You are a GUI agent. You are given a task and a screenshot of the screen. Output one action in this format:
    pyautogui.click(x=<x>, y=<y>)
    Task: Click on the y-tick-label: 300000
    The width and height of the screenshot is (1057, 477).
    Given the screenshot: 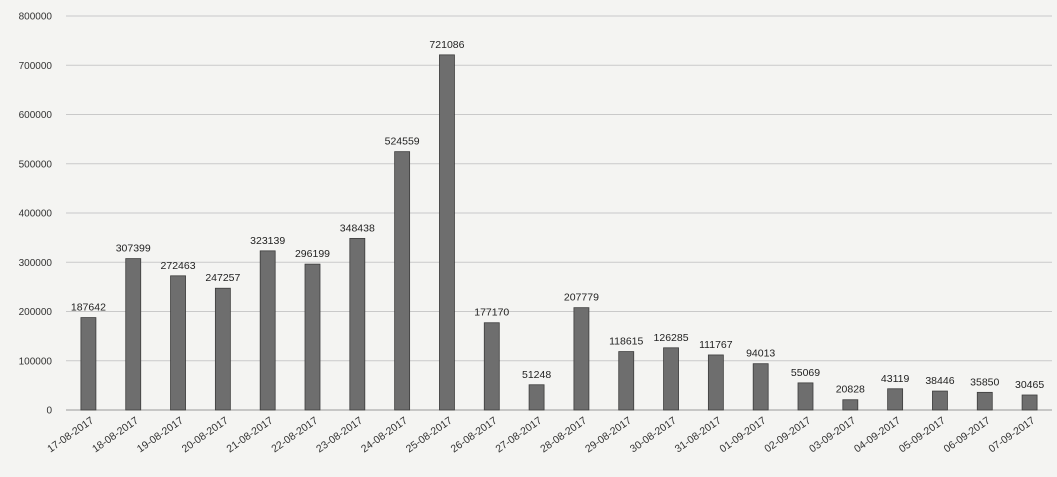 What is the action you would take?
    pyautogui.click(x=36, y=263)
    